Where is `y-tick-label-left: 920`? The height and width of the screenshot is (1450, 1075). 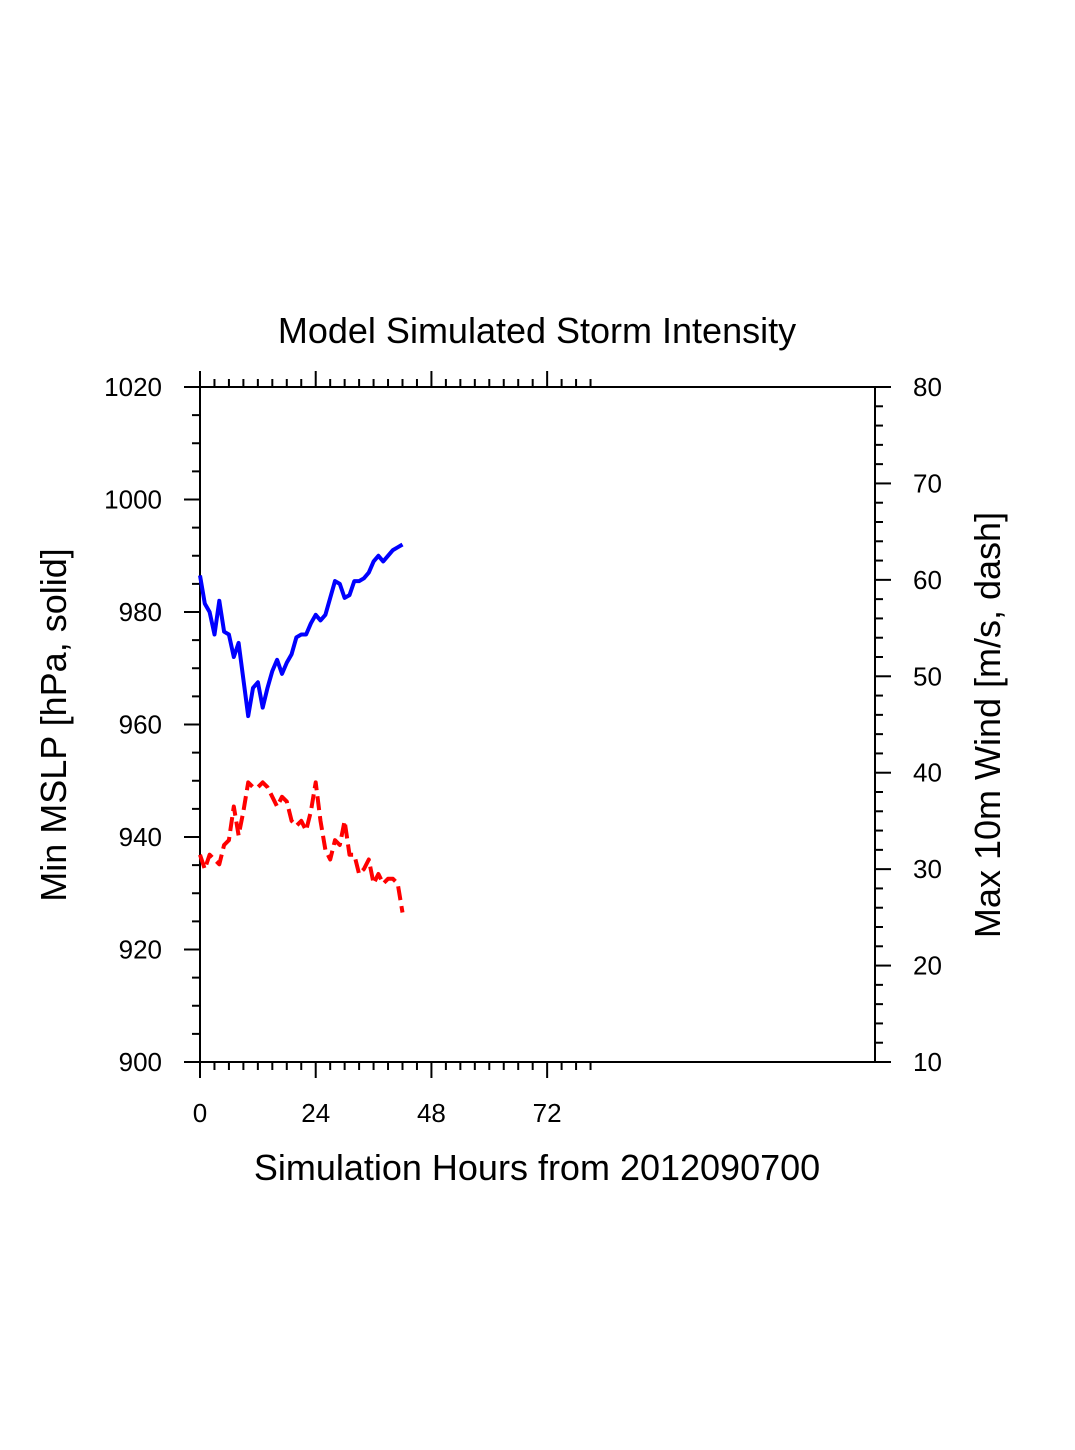
y-tick-label-left: 920 is located at coordinates (140, 950).